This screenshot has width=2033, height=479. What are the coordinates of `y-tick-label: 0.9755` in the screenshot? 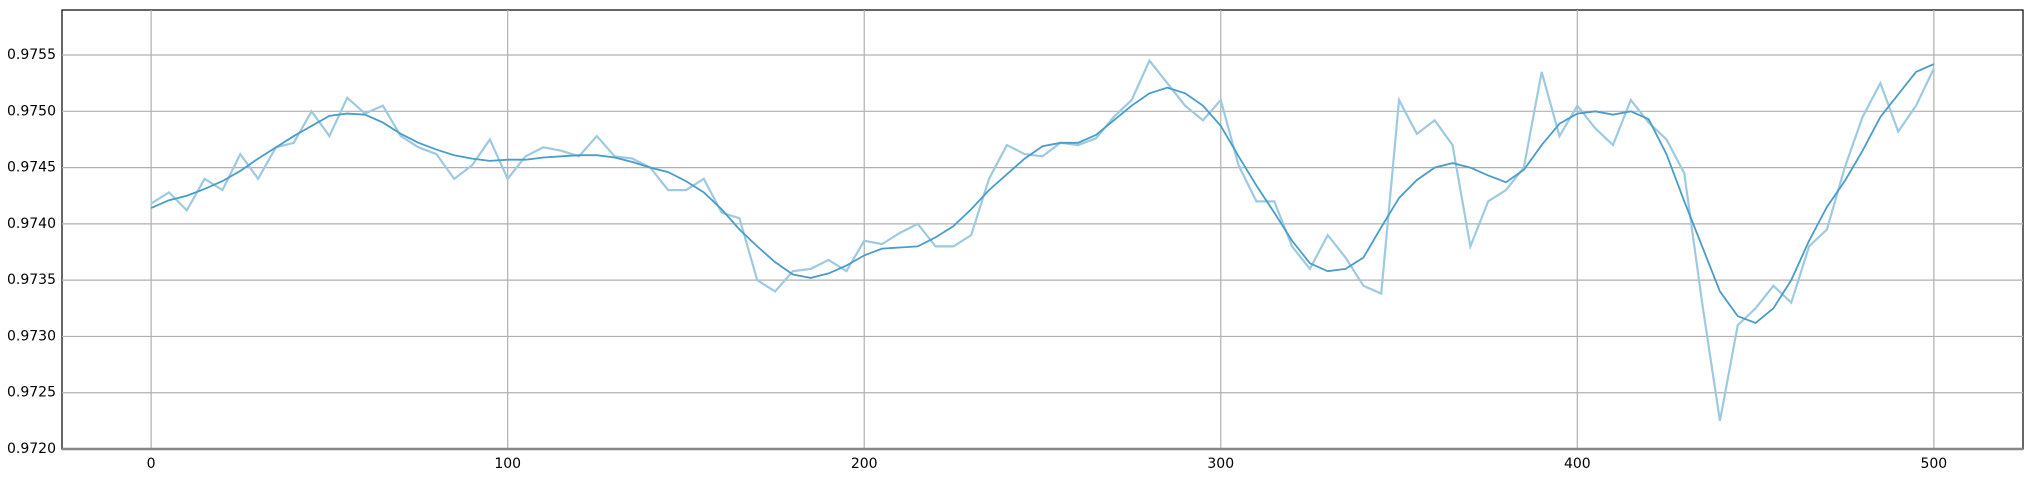 It's located at (31, 55).